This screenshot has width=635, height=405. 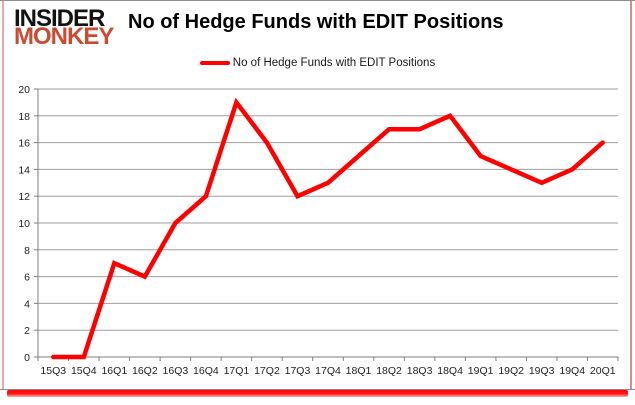 What do you see at coordinates (420, 371) in the screenshot?
I see `x-tick-label: 18Q3` at bounding box center [420, 371].